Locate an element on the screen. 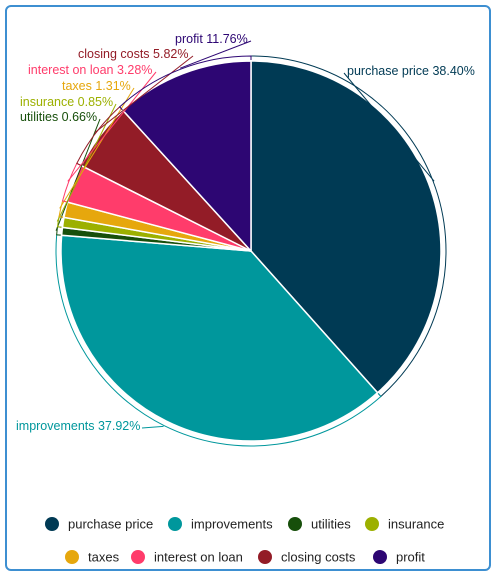  legend-label-profit: profit is located at coordinates (410, 557).